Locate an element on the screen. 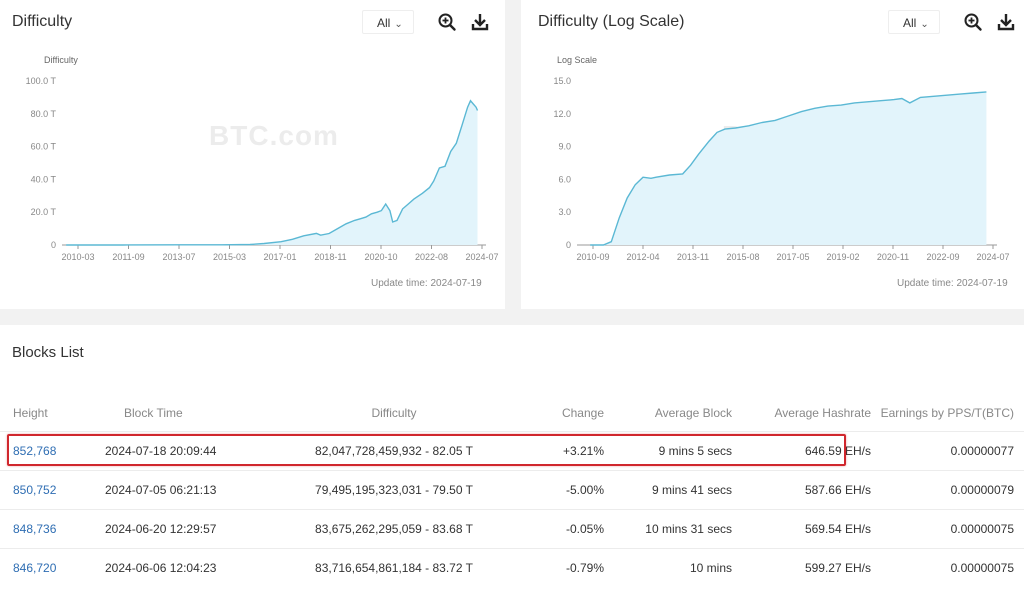 This screenshot has height=594, width=1024. x-tick-label: 2015-08 is located at coordinates (742, 257).